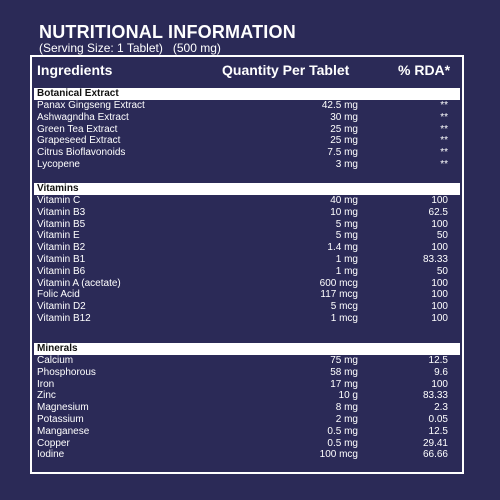  Describe the element at coordinates (61, 248) in the screenshot. I see `ingredient-name: Vitamin B2` at that location.